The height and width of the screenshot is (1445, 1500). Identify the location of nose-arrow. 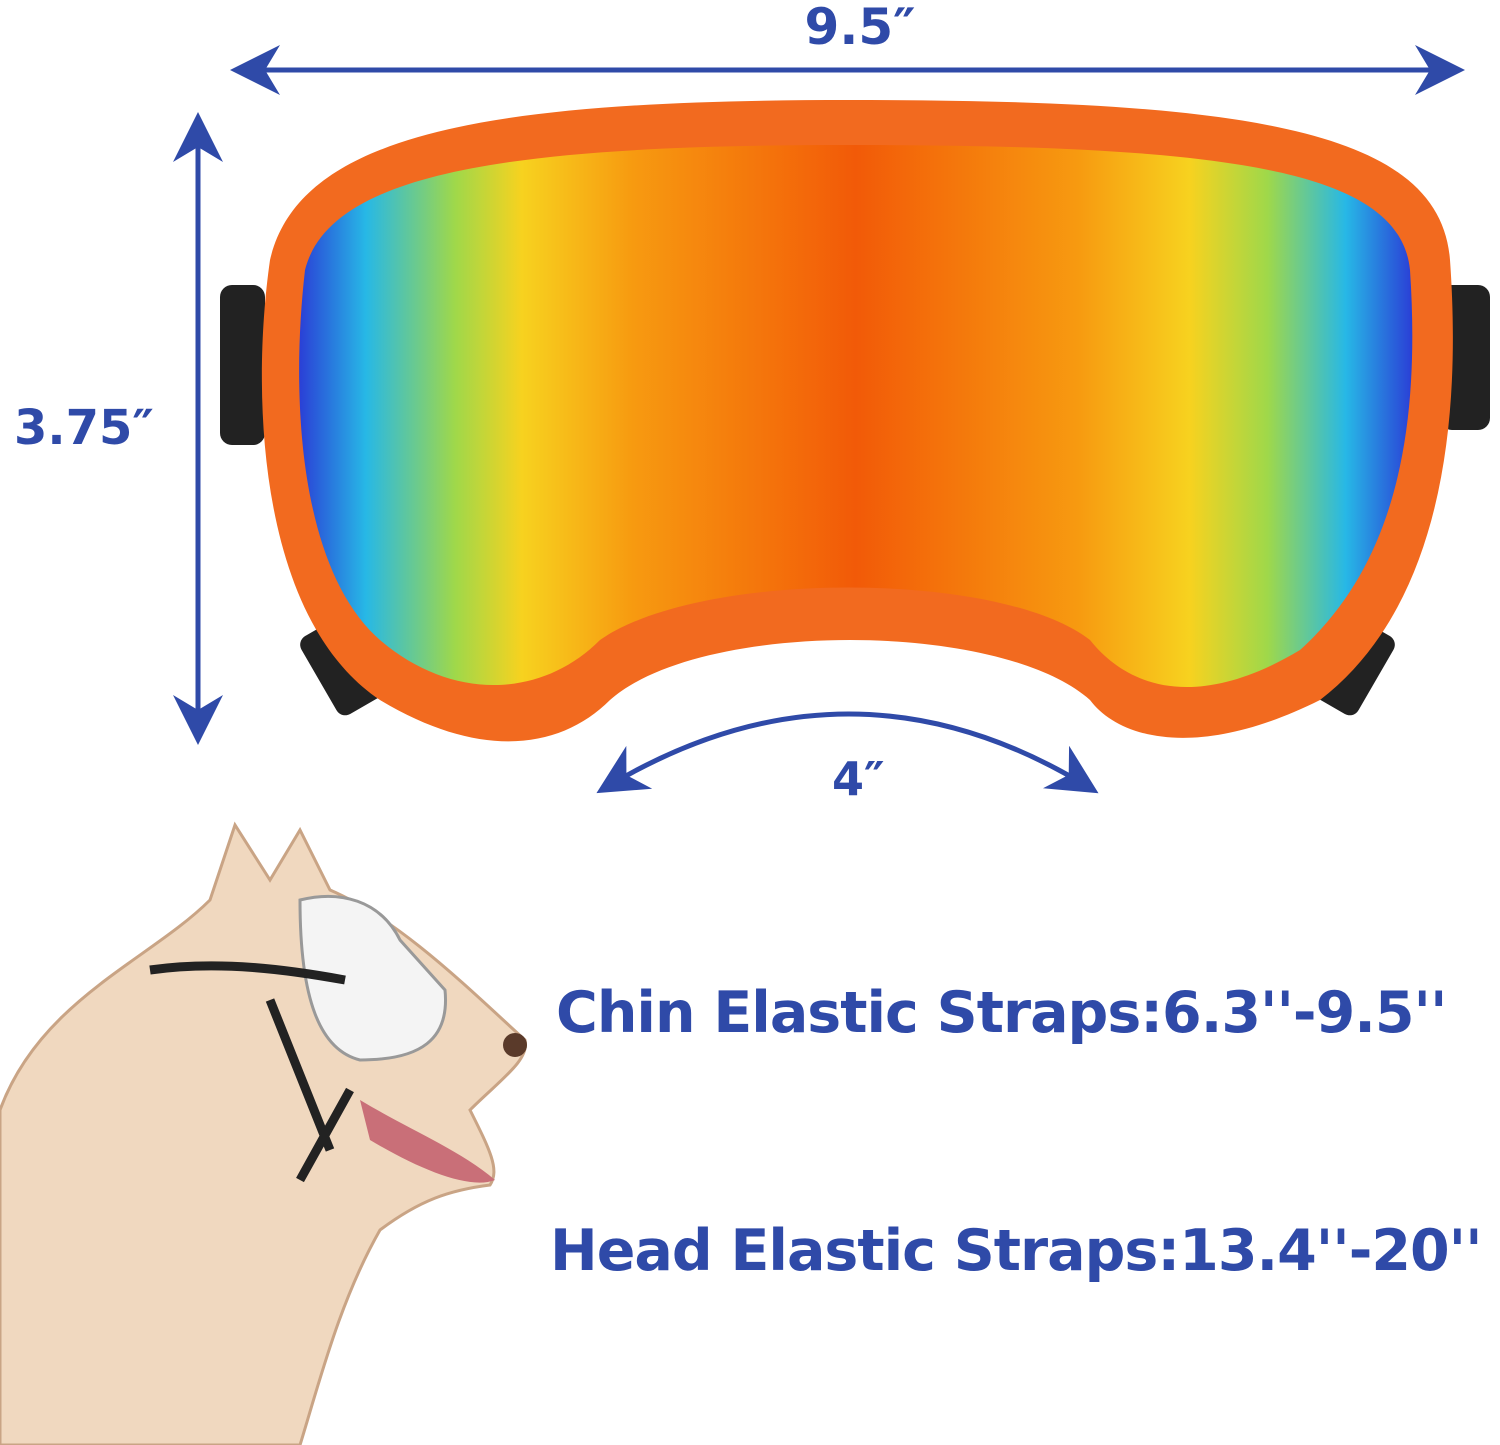
(847, 752).